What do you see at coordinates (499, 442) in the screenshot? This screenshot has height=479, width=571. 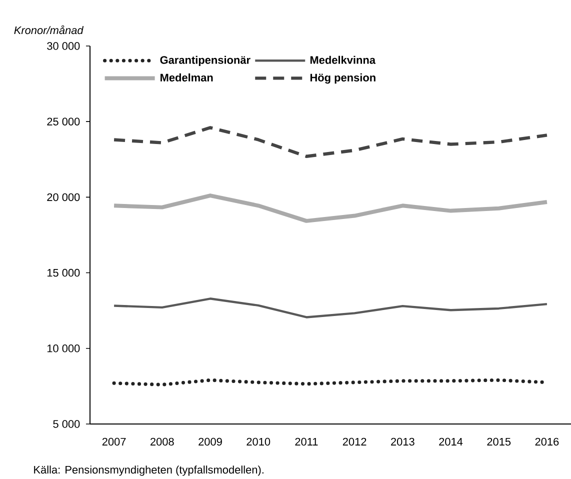 I see `x-tick-label: 2015` at bounding box center [499, 442].